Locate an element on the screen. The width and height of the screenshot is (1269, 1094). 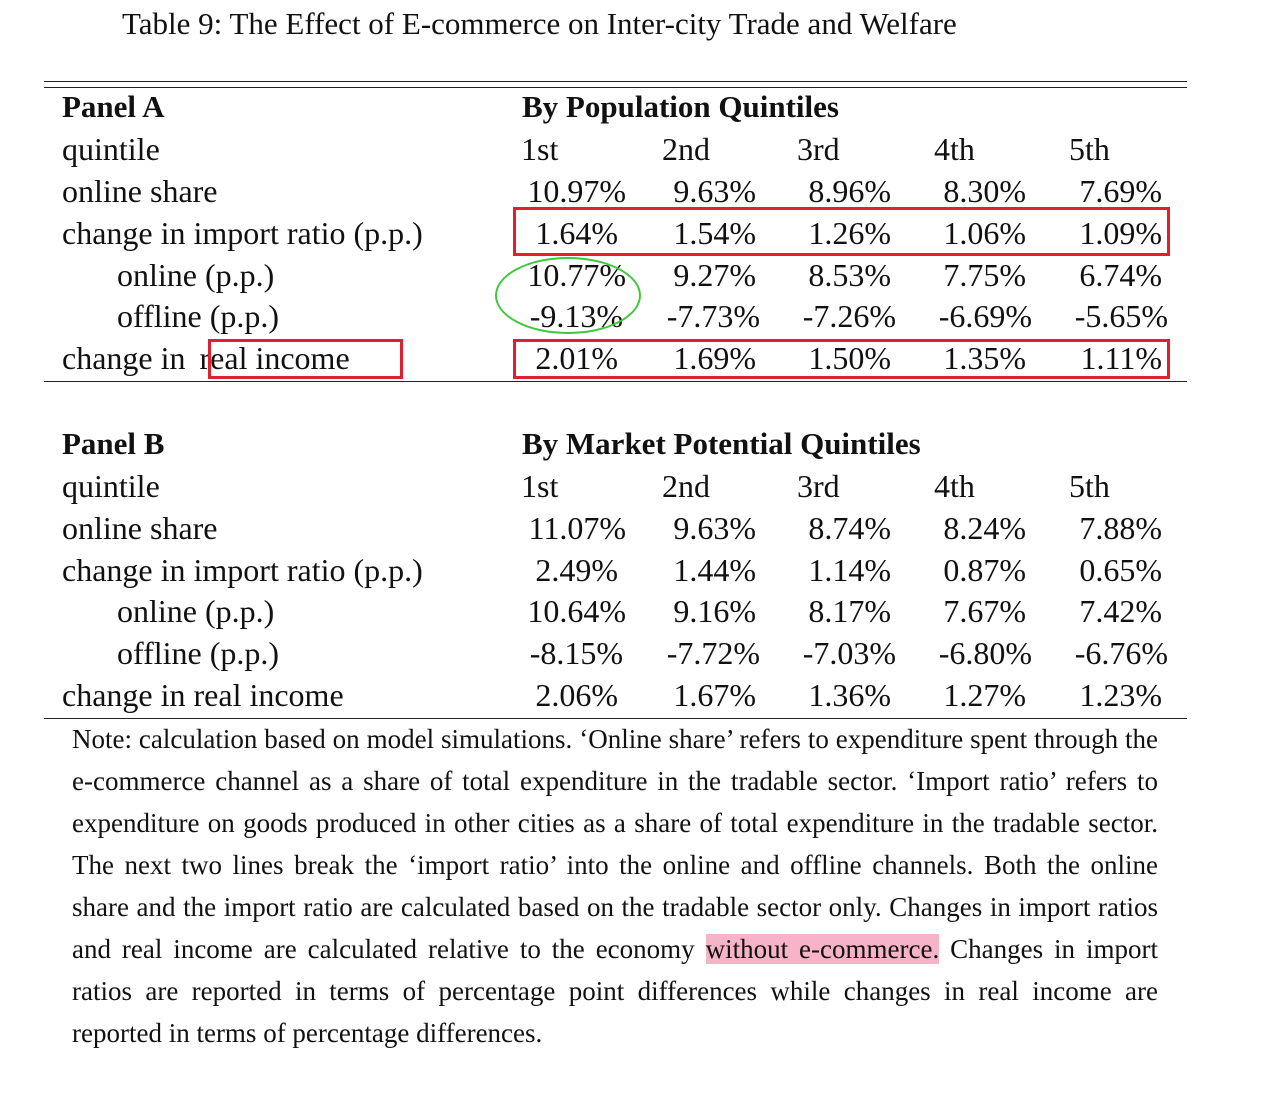
table-cell: -7.03% is located at coordinates (849, 653).